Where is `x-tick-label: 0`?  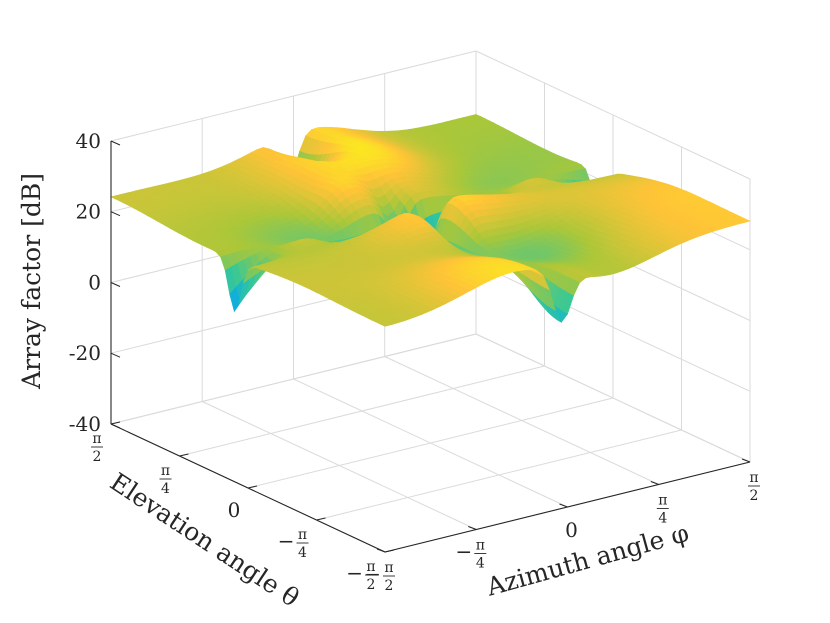 x-tick-label: 0 is located at coordinates (571, 530).